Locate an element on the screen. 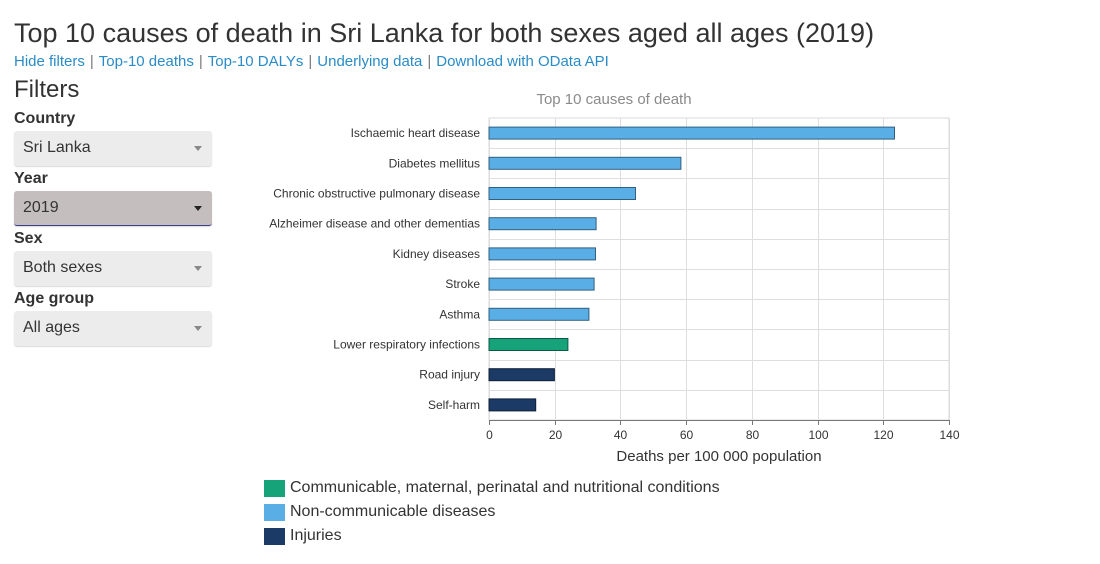 Image resolution: width=1100 pixels, height=564 pixels. category-label: Lower respiratory infections is located at coordinates (406, 345).